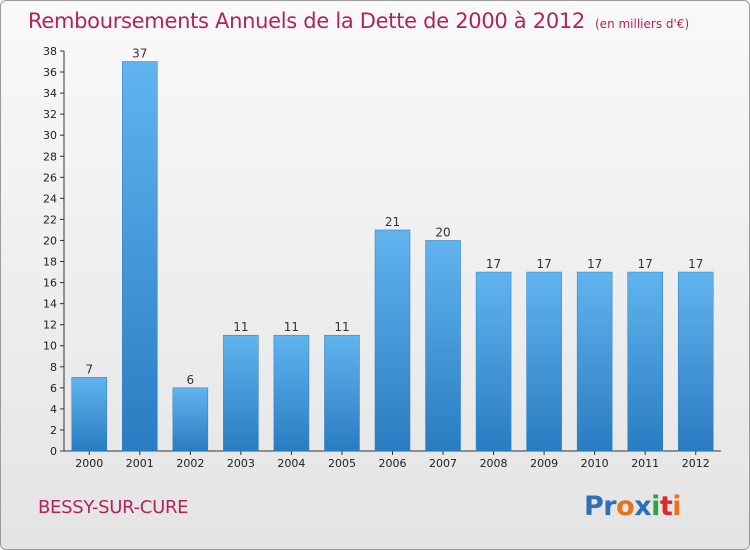 The image size is (750, 550). Describe the element at coordinates (642, 24) in the screenshot. I see `chart-subtitle: (en milliers d'€)` at that location.